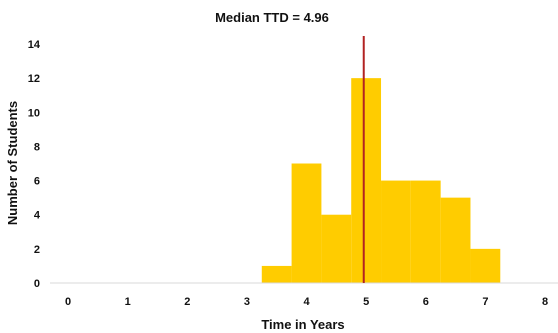  Describe the element at coordinates (37, 147) in the screenshot. I see `y-tick-label: 8` at that location.